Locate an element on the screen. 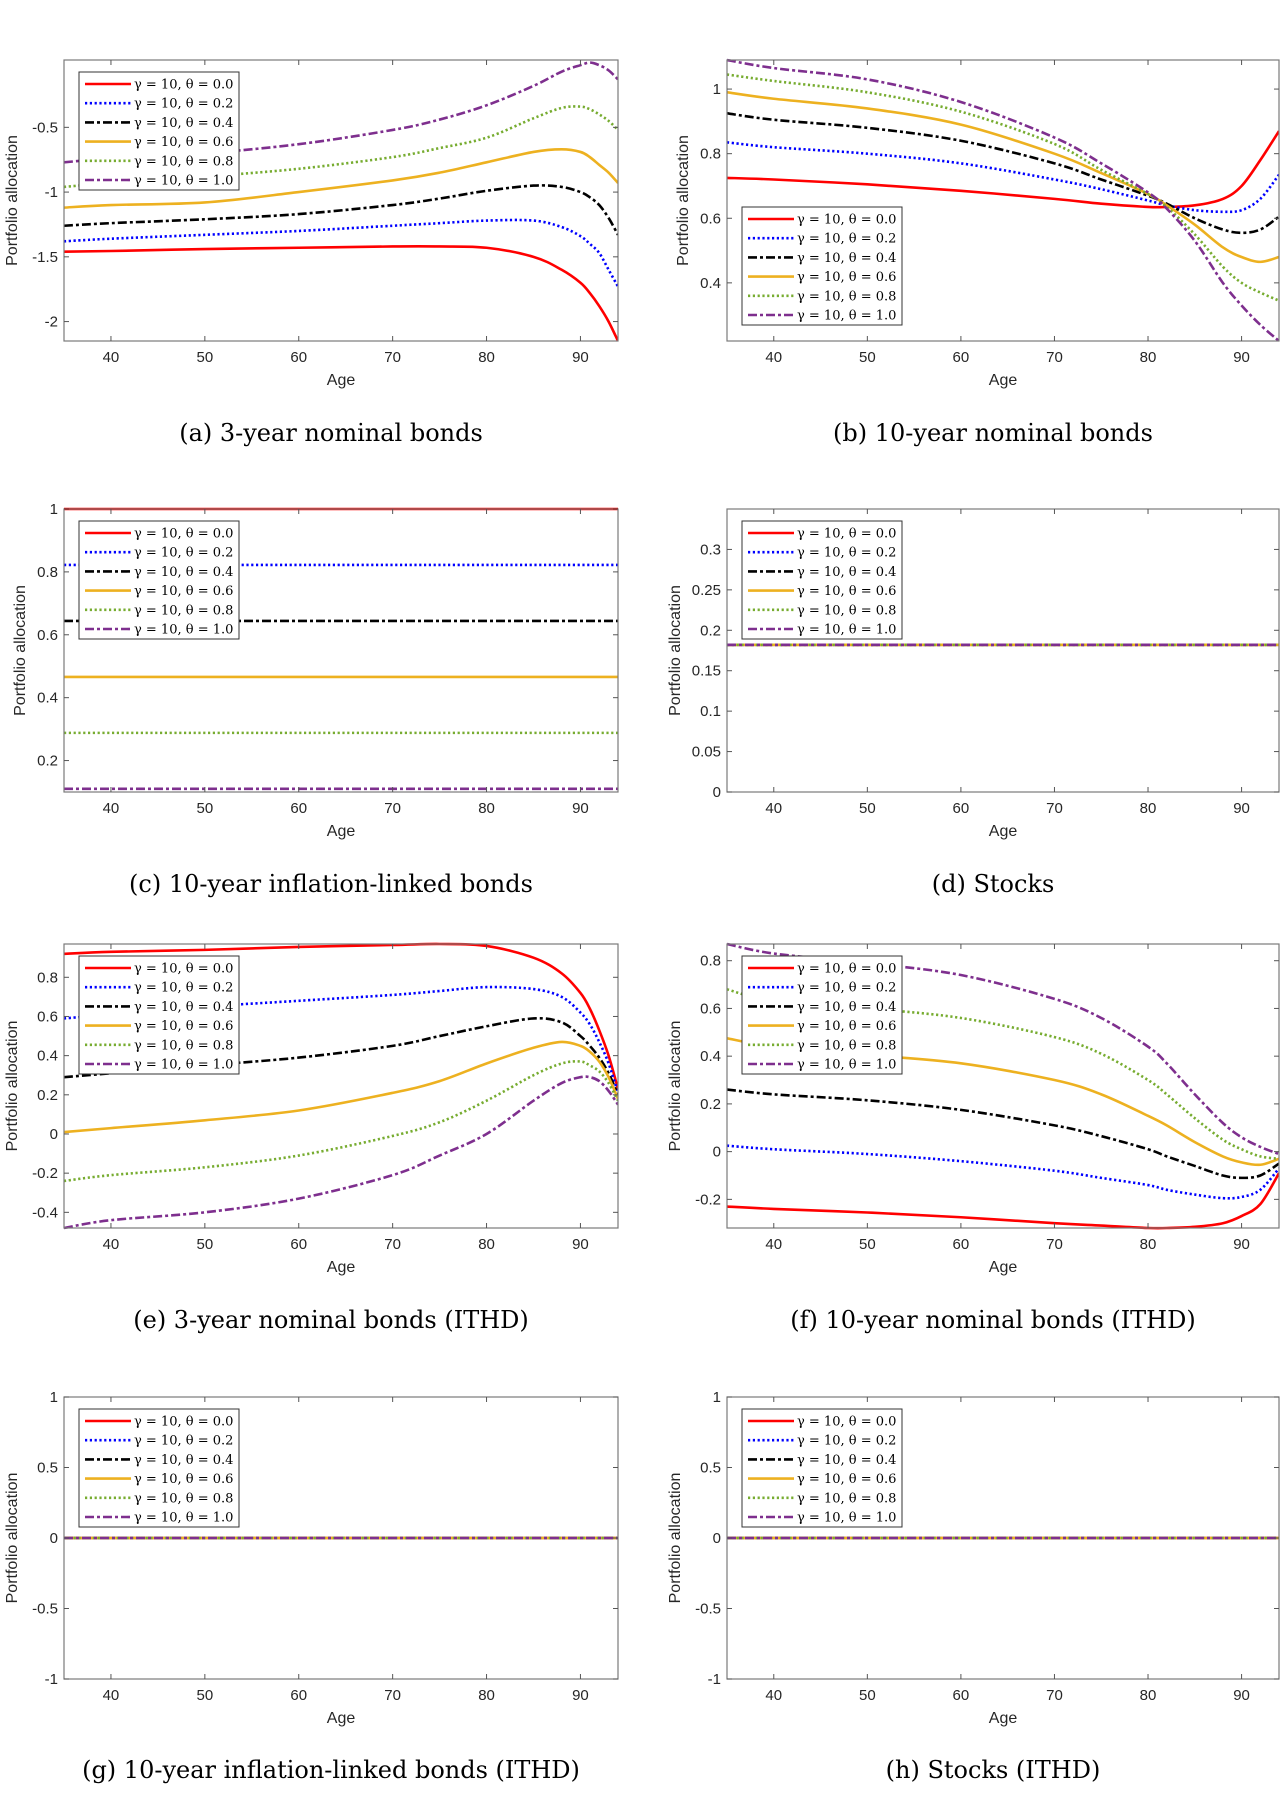 The width and height of the screenshot is (1287, 1803). y-tick-label: -0.2 is located at coordinates (45, 1173).